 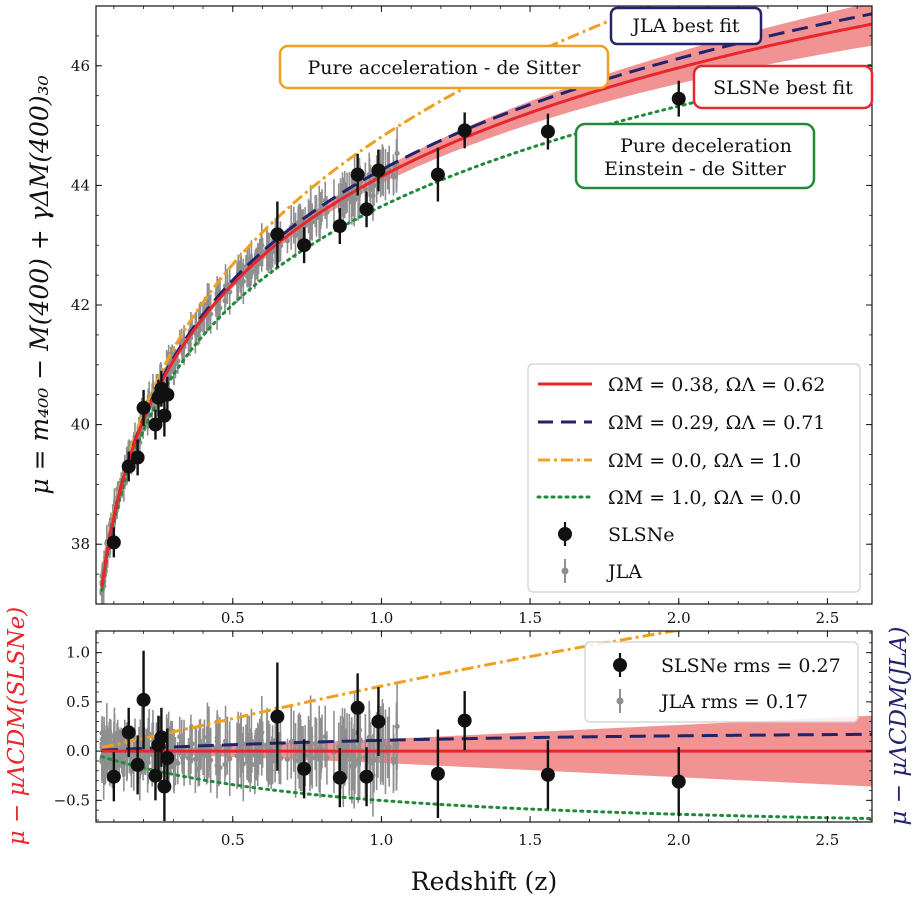 I want to click on annotation-pure-deceleration: Pure deceleration Einstein - de Sitter, so click(x=695, y=156).